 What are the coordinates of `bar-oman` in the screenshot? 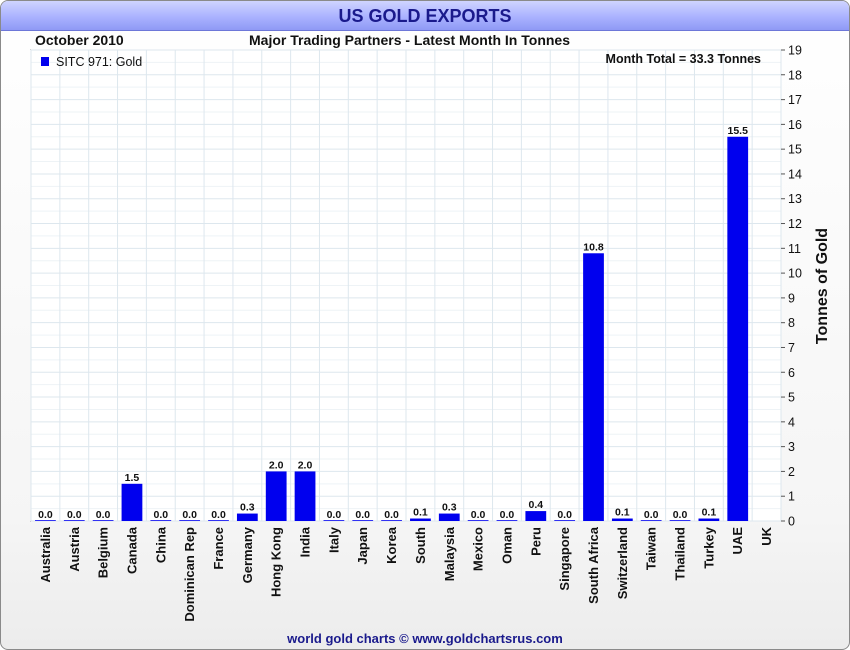 It's located at (507, 520).